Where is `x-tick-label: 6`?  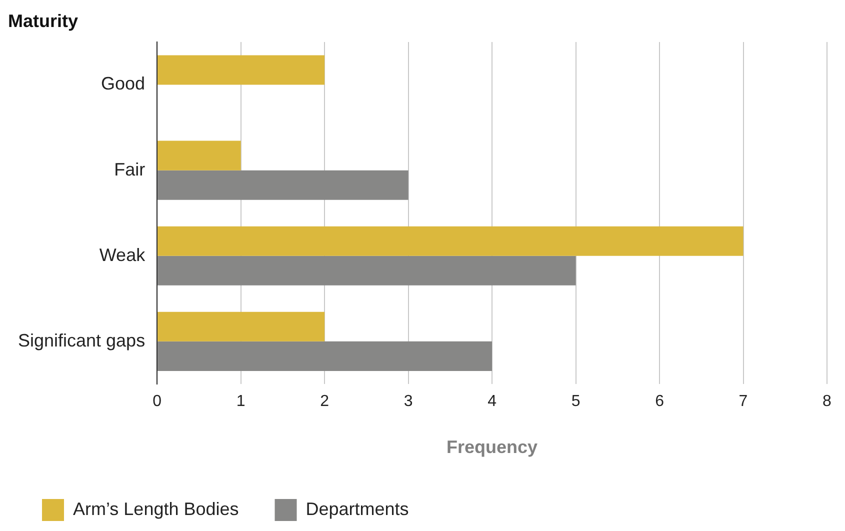 x-tick-label: 6 is located at coordinates (659, 401).